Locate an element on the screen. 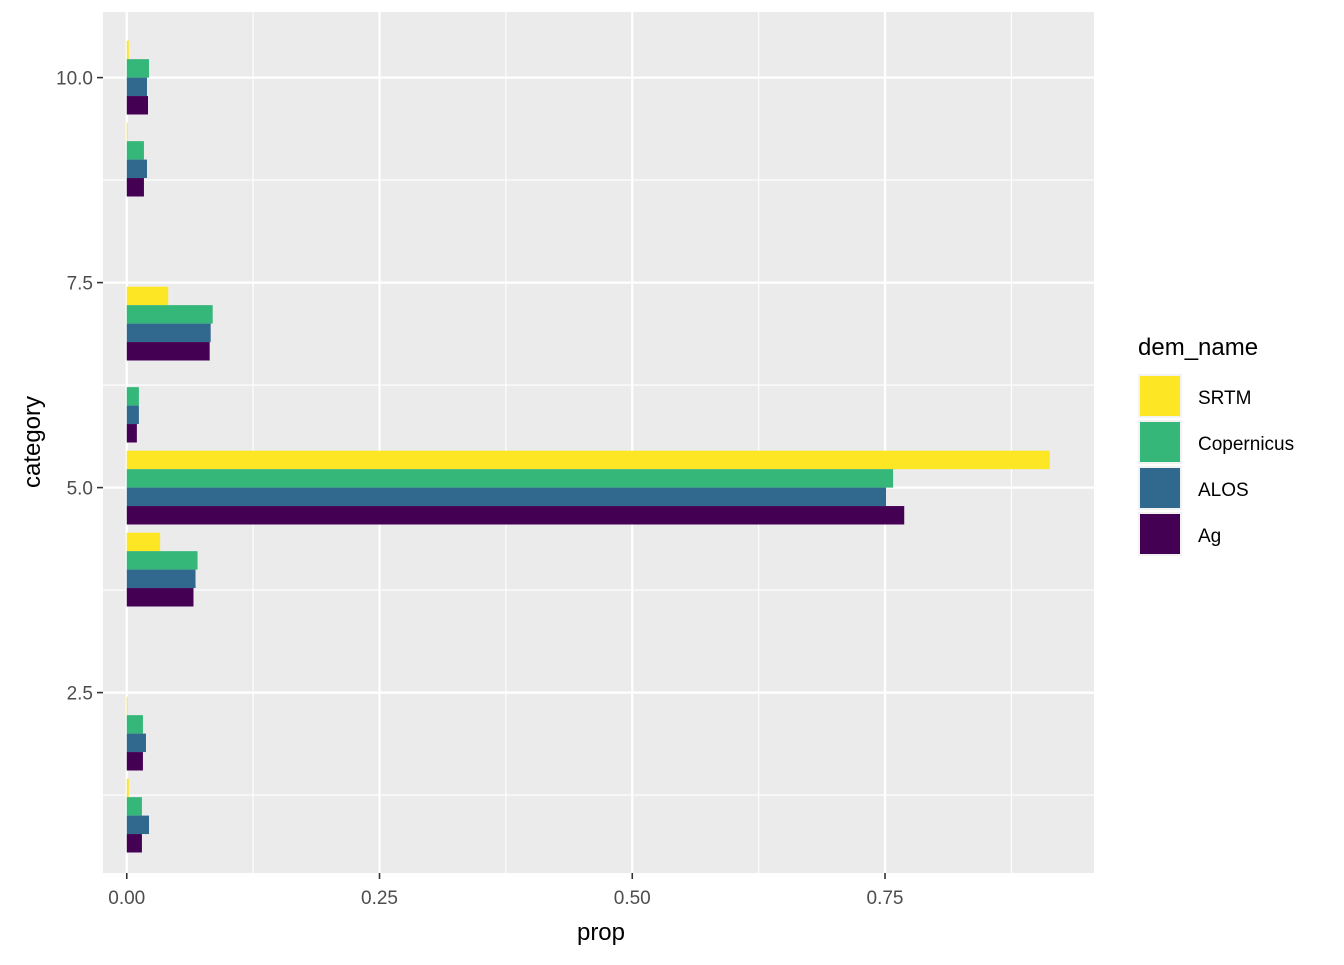 Image resolution: width=1344 pixels, height=965 pixels. legend-swatch-copernicus is located at coordinates (1160, 442).